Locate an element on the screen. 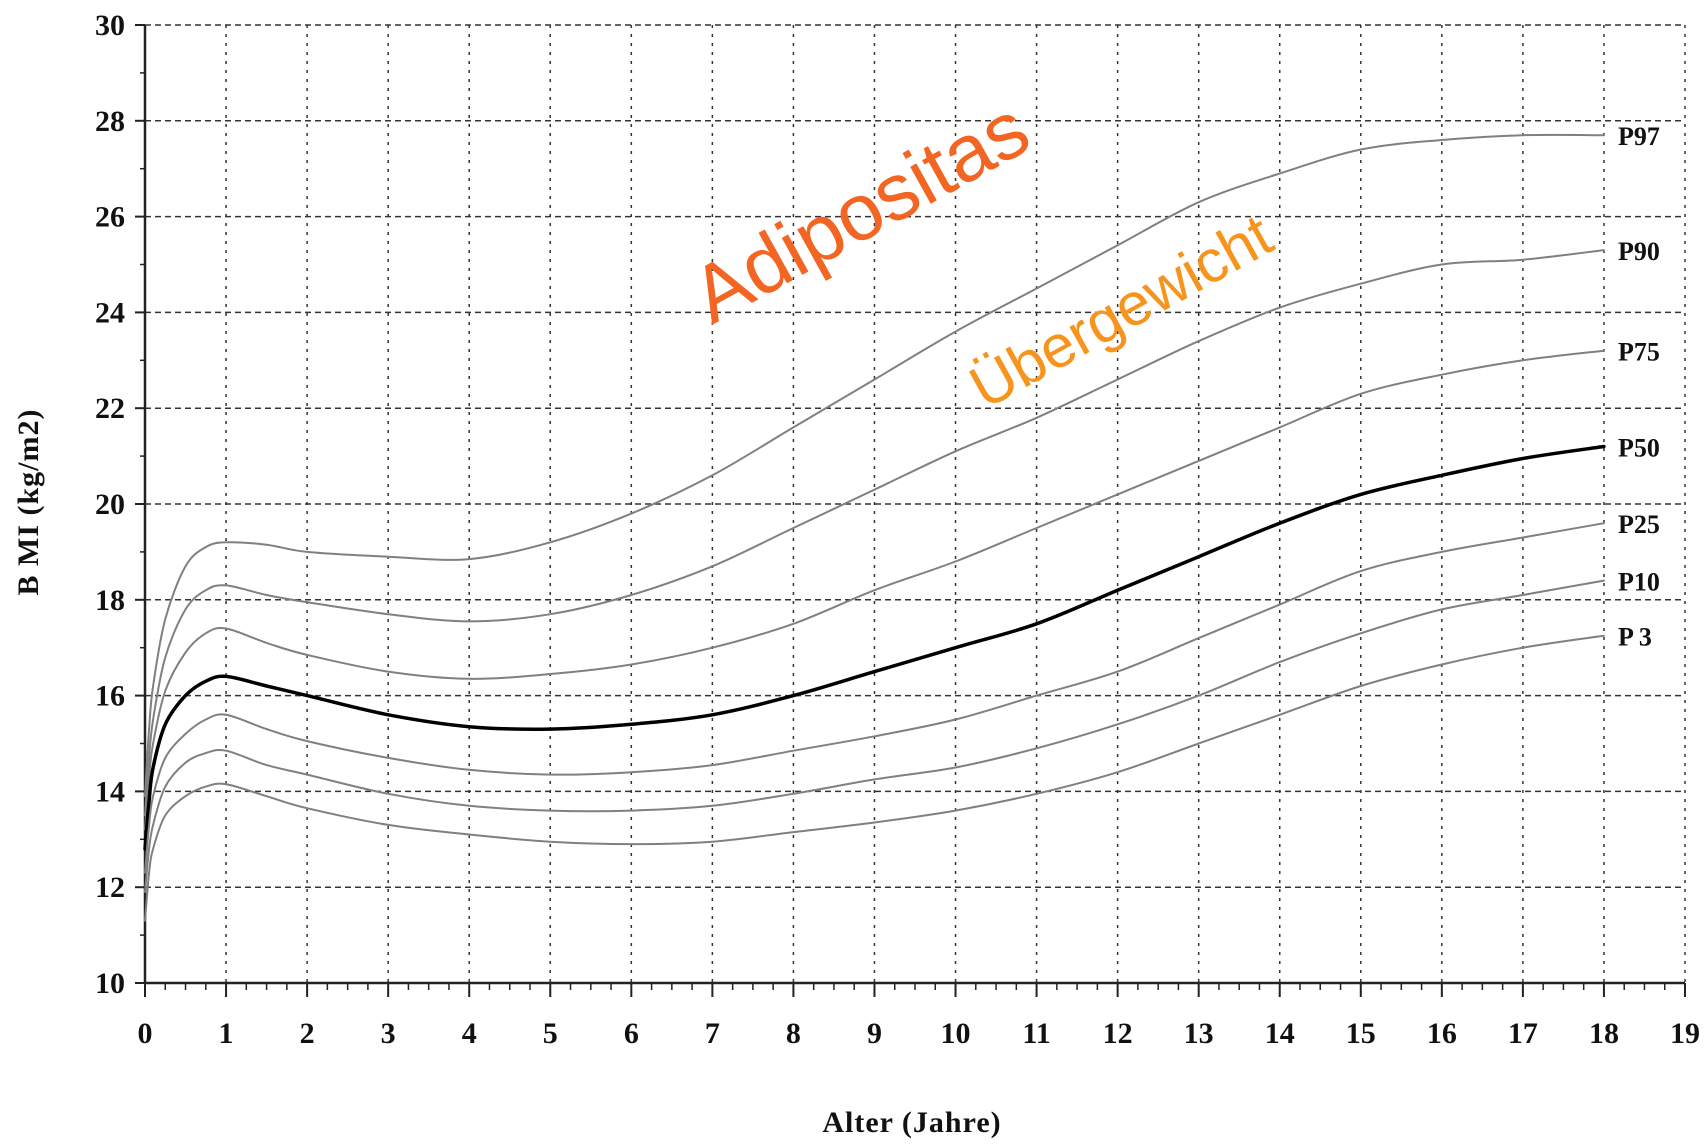  x-tick-label: 10 is located at coordinates (956, 1033).